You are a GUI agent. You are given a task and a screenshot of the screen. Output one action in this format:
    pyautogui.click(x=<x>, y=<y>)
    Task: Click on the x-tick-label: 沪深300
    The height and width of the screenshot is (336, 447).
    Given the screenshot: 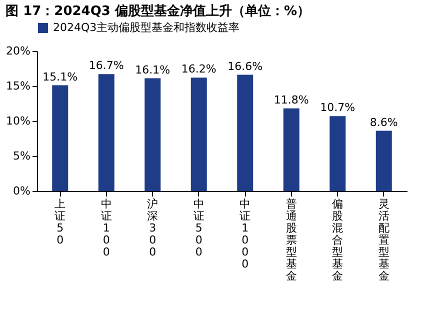 What is the action you would take?
    pyautogui.click(x=152, y=228)
    